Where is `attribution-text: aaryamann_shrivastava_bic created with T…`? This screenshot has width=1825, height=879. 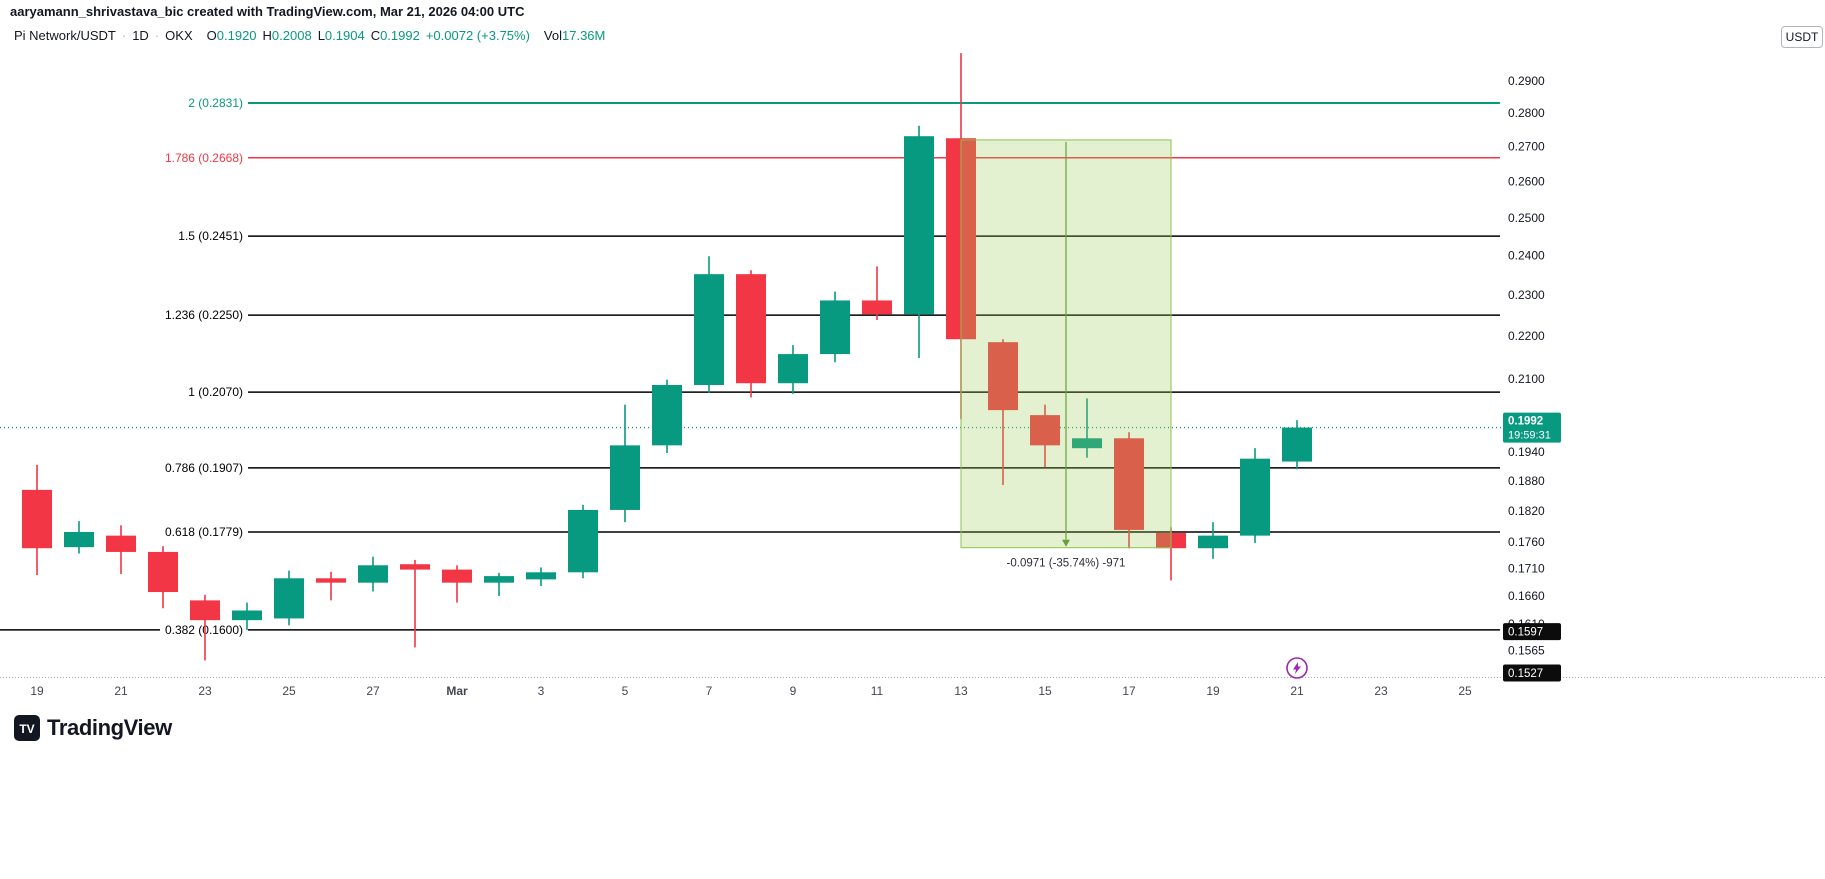 attribution-text: aaryamann_shrivastava_bic created with T… is located at coordinates (267, 11).